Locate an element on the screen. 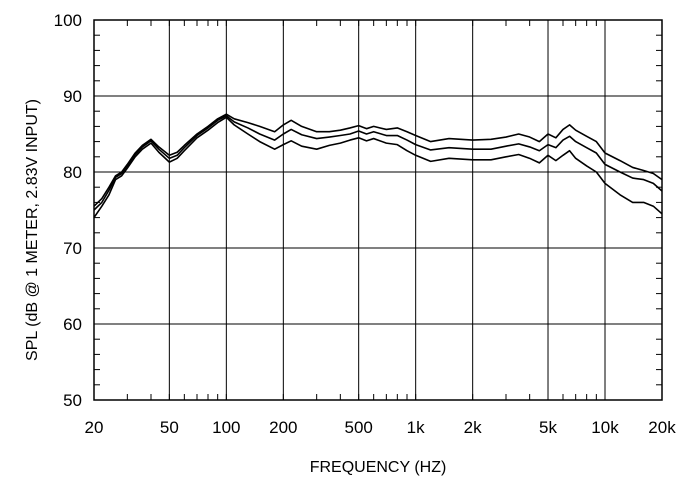 Image resolution: width=690 pixels, height=490 pixels. y-tick-label: 50 is located at coordinates (72, 400).